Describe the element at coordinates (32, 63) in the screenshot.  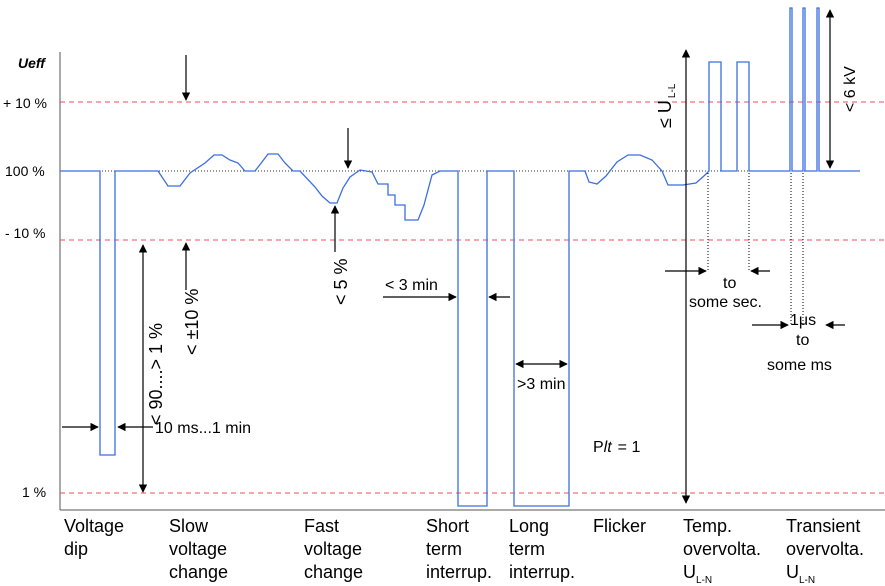
I see `y-axis-title: Ueff` at that location.